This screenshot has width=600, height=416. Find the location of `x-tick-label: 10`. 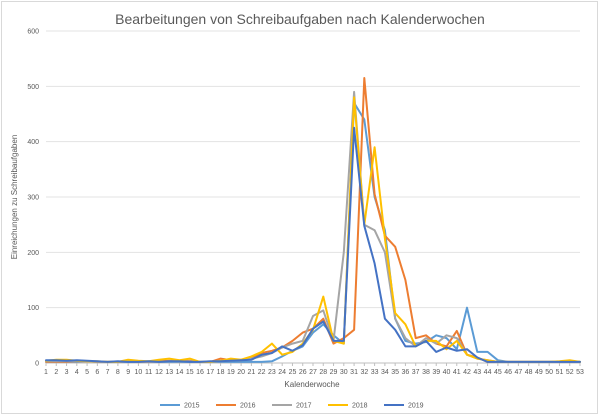

x-tick-label: 10 is located at coordinates (139, 372).